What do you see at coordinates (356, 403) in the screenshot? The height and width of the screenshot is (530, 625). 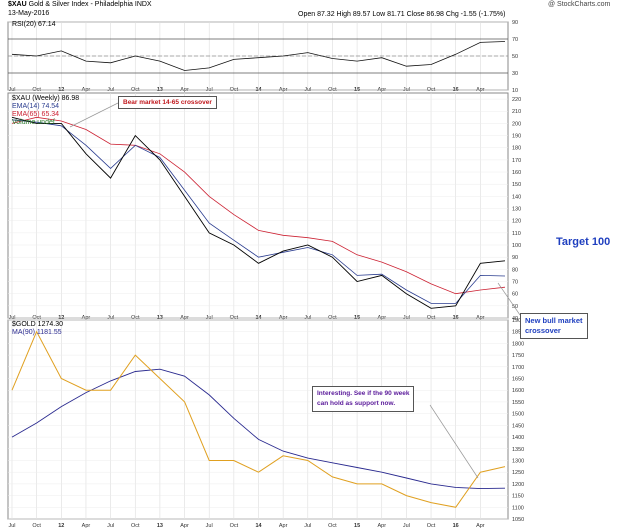 I see `gold-annotation-line2: can hold as support now.` at bounding box center [356, 403].